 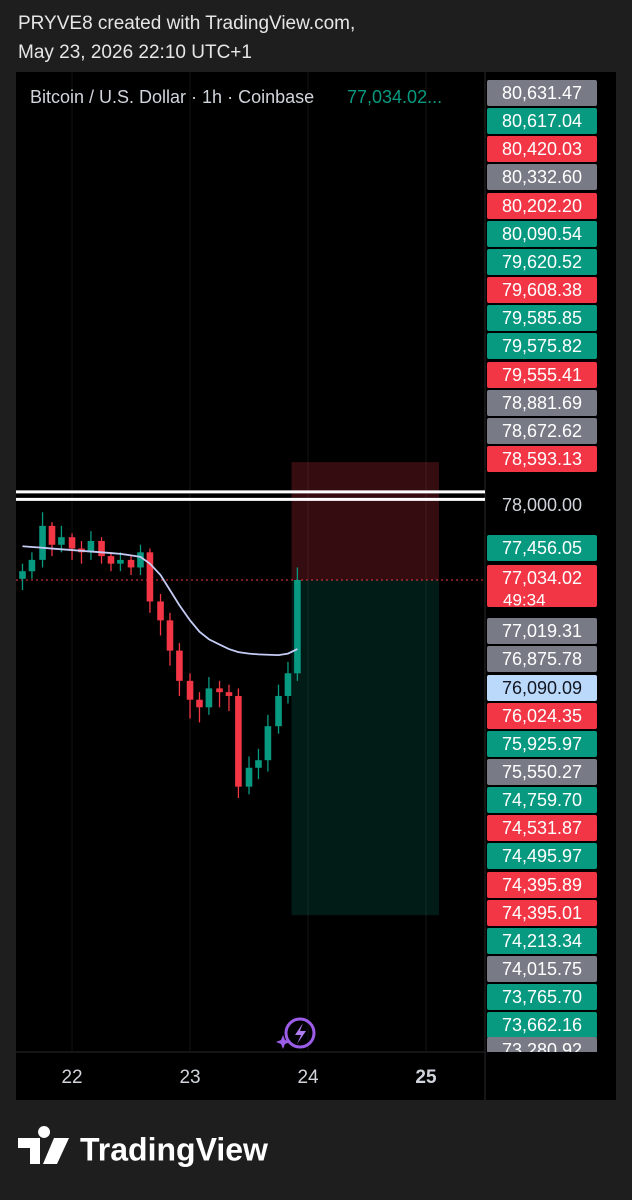 What do you see at coordinates (542, 856) in the screenshot?
I see `price-label: 74,495.97` at bounding box center [542, 856].